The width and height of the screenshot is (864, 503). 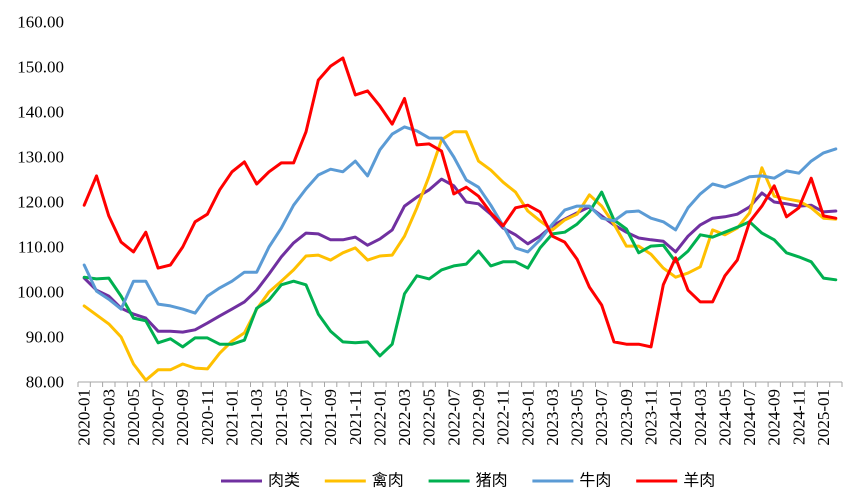 I want to click on legend-item-pork: 猪肉, so click(x=468, y=481).